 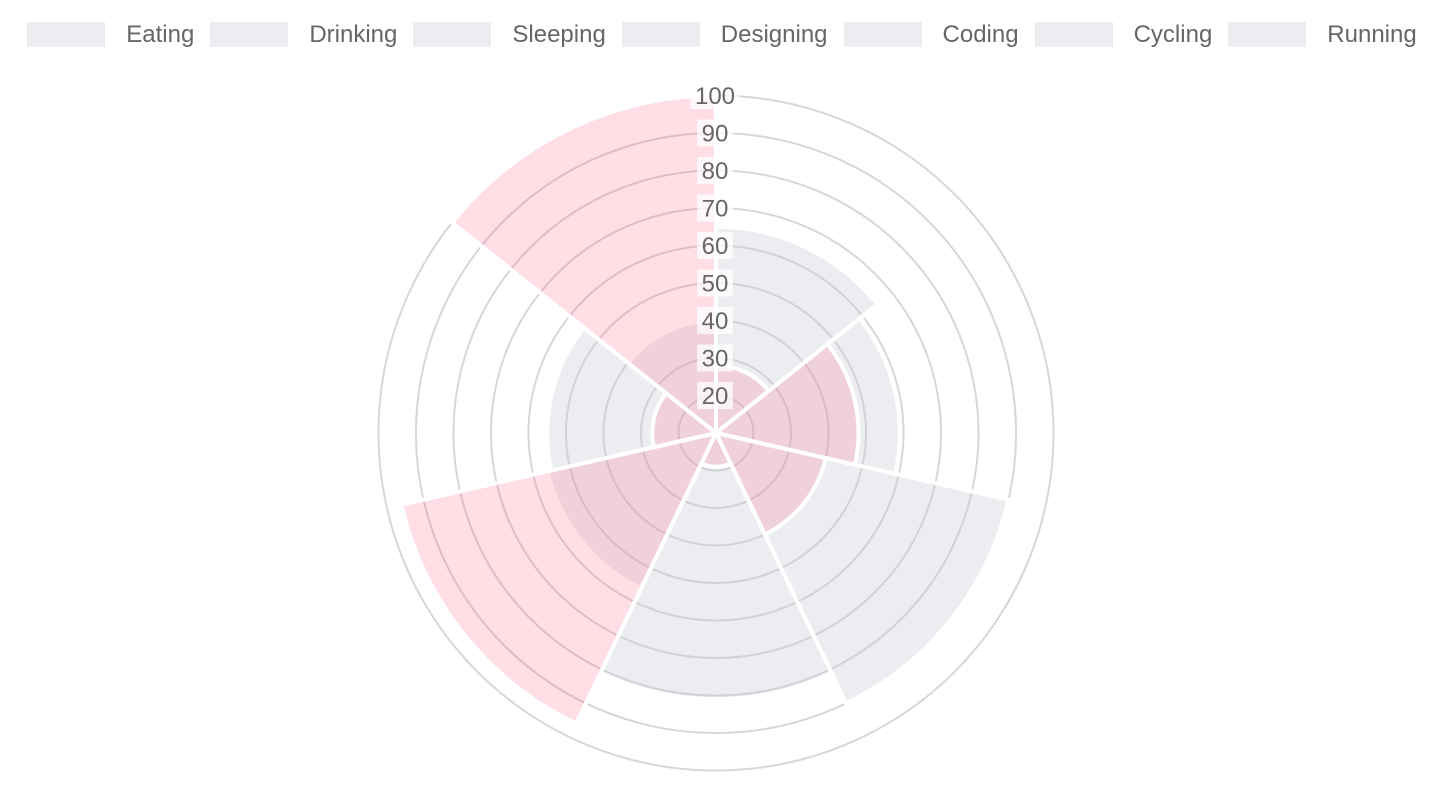 What do you see at coordinates (1173, 34) in the screenshot?
I see `legend-label: Cycling` at bounding box center [1173, 34].